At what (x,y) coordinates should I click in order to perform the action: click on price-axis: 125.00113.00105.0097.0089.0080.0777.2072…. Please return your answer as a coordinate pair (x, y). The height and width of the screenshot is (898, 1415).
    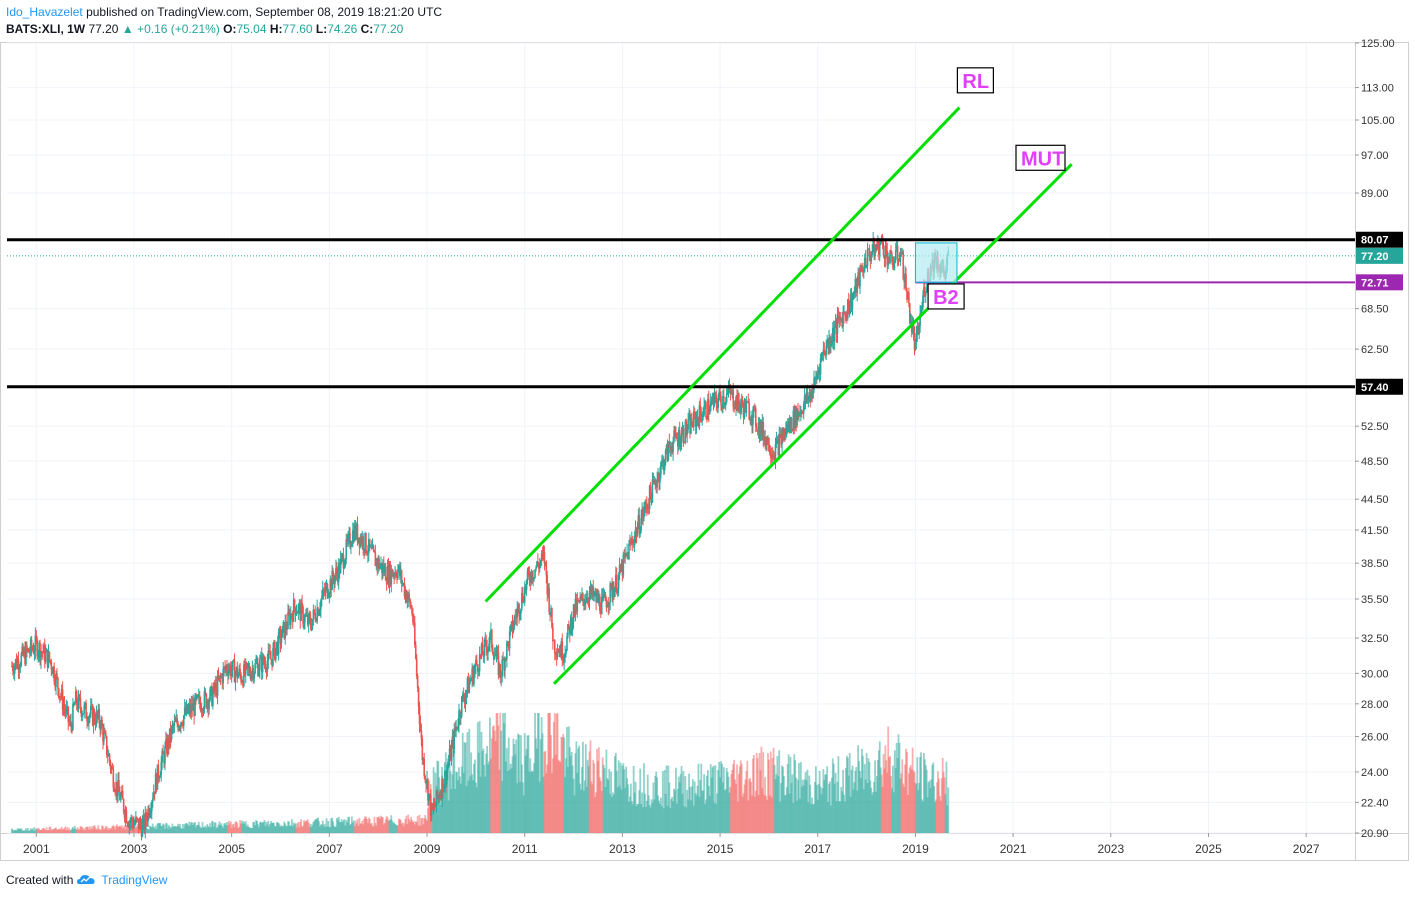
    Looking at the image, I should click on (1379, 439).